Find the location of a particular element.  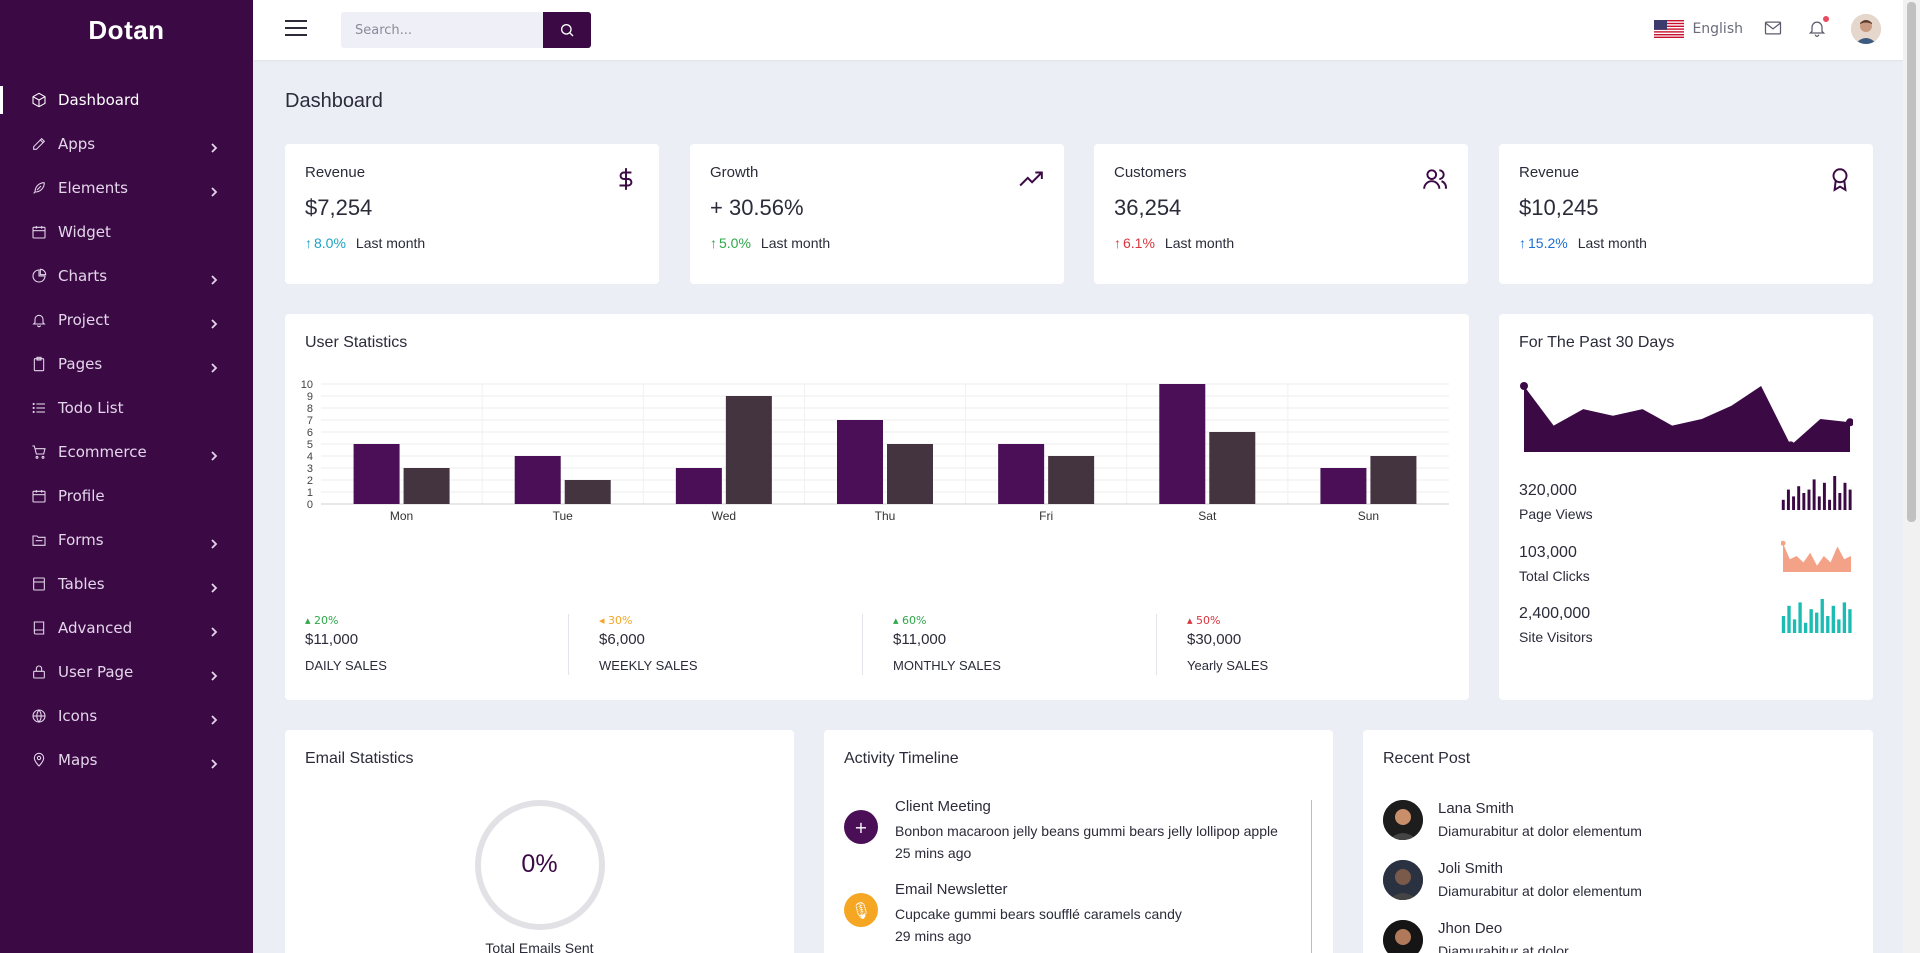

sparkline-area is located at coordinates (1817, 557).